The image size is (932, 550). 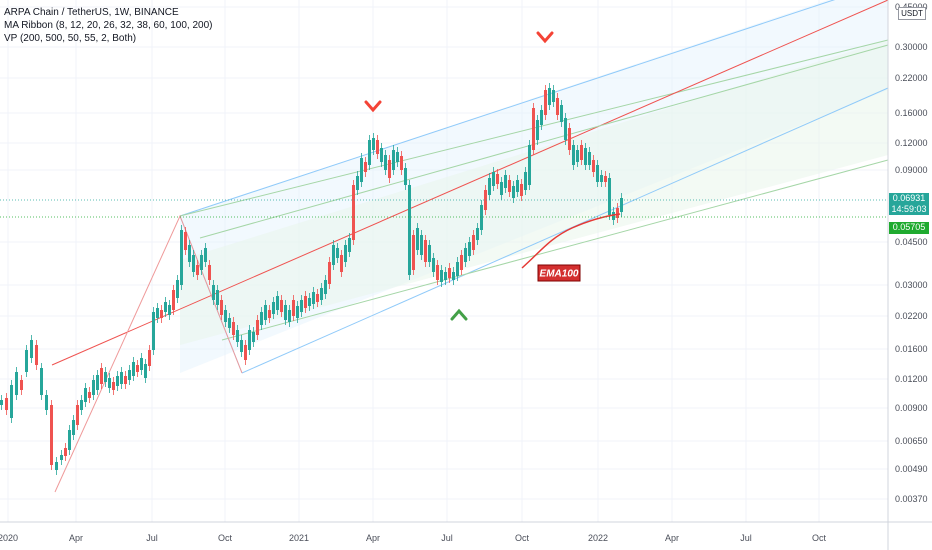 What do you see at coordinates (911, 408) in the screenshot?
I see `price-tick-label: 0.00900` at bounding box center [911, 408].